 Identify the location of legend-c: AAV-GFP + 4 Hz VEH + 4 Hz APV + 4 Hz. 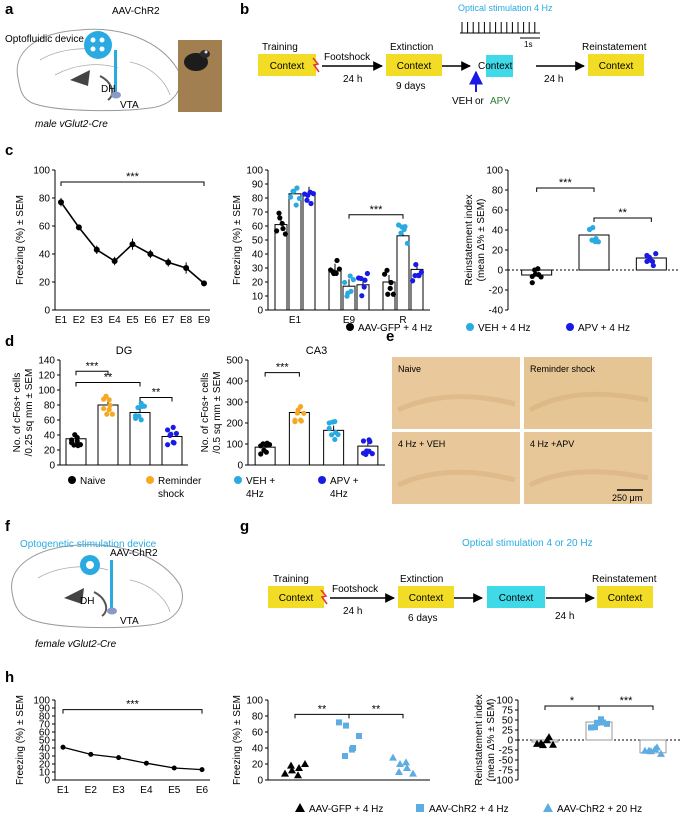
(488, 328).